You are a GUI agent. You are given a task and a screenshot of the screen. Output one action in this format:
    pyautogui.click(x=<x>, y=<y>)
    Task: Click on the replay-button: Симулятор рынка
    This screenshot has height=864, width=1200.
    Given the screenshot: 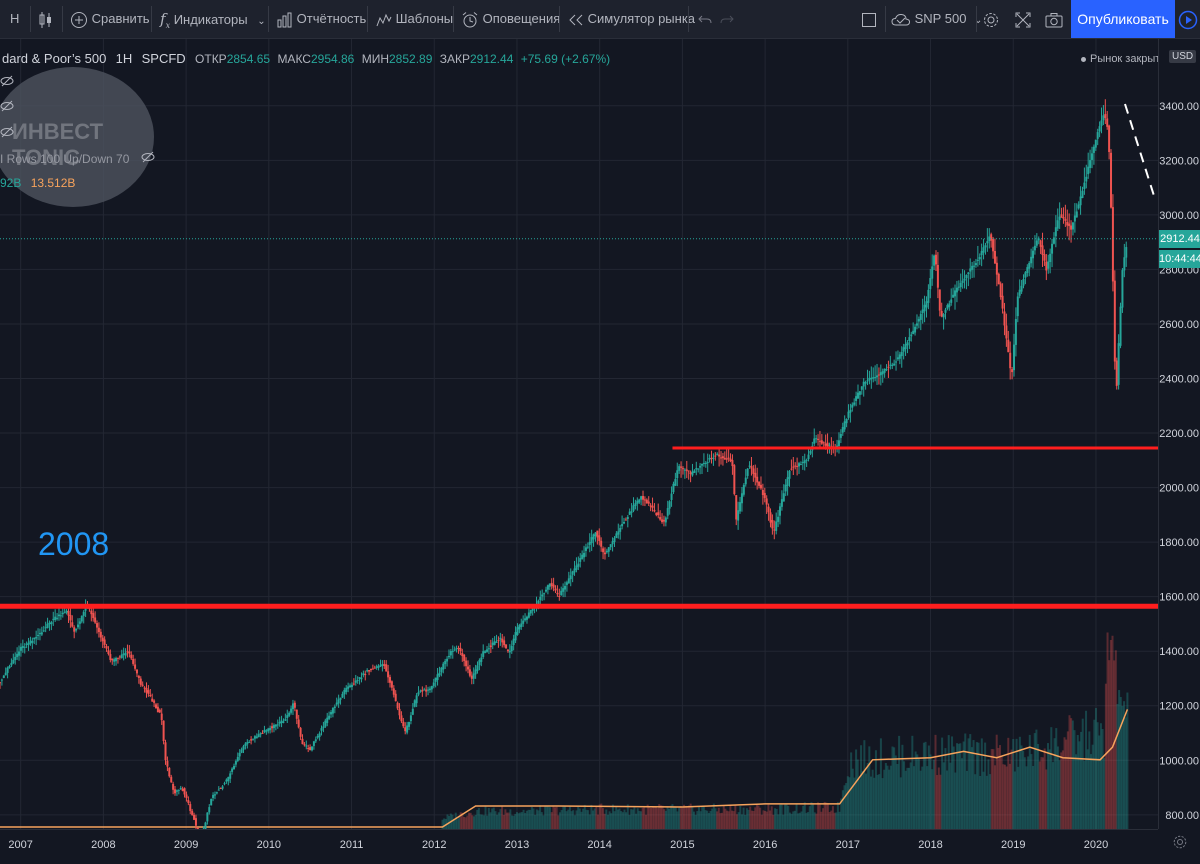 What is the action you would take?
    pyautogui.click(x=631, y=19)
    